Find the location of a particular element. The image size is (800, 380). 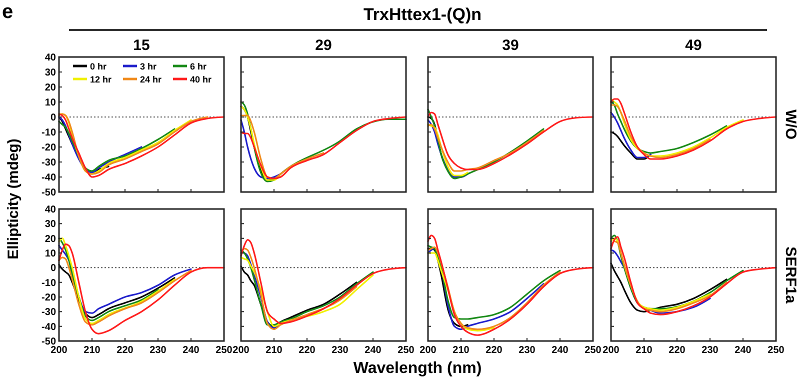

legend-label: 24 hr is located at coordinates (151, 79).